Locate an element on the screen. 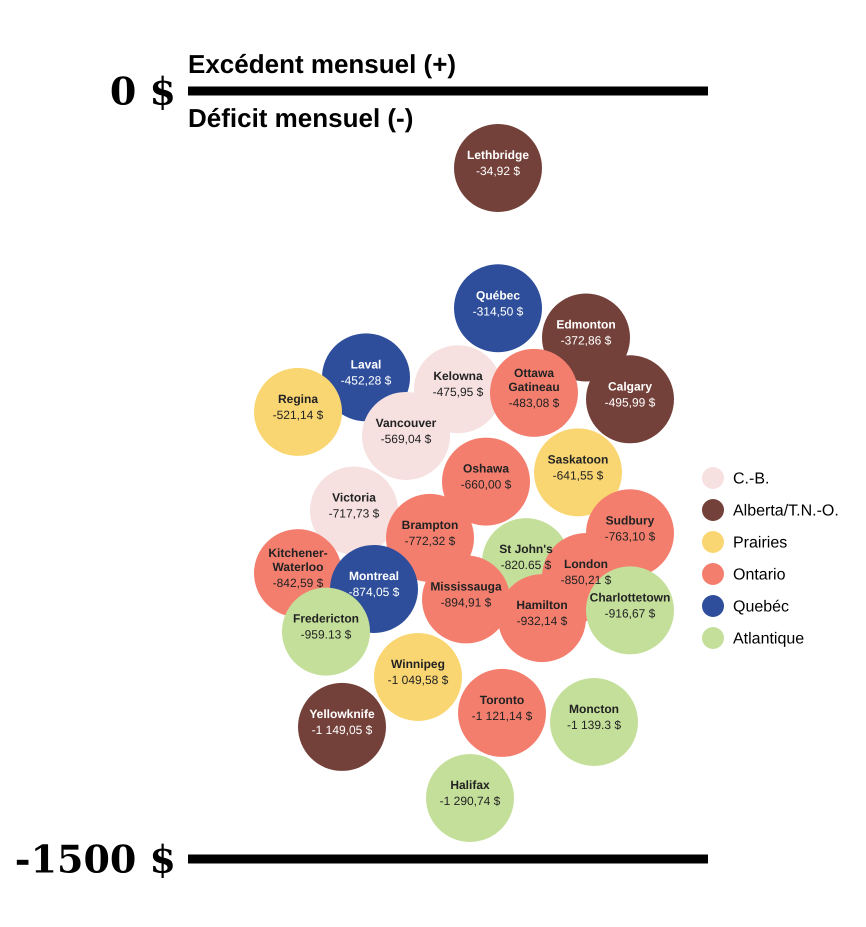  legend-label: Prairies is located at coordinates (760, 543).